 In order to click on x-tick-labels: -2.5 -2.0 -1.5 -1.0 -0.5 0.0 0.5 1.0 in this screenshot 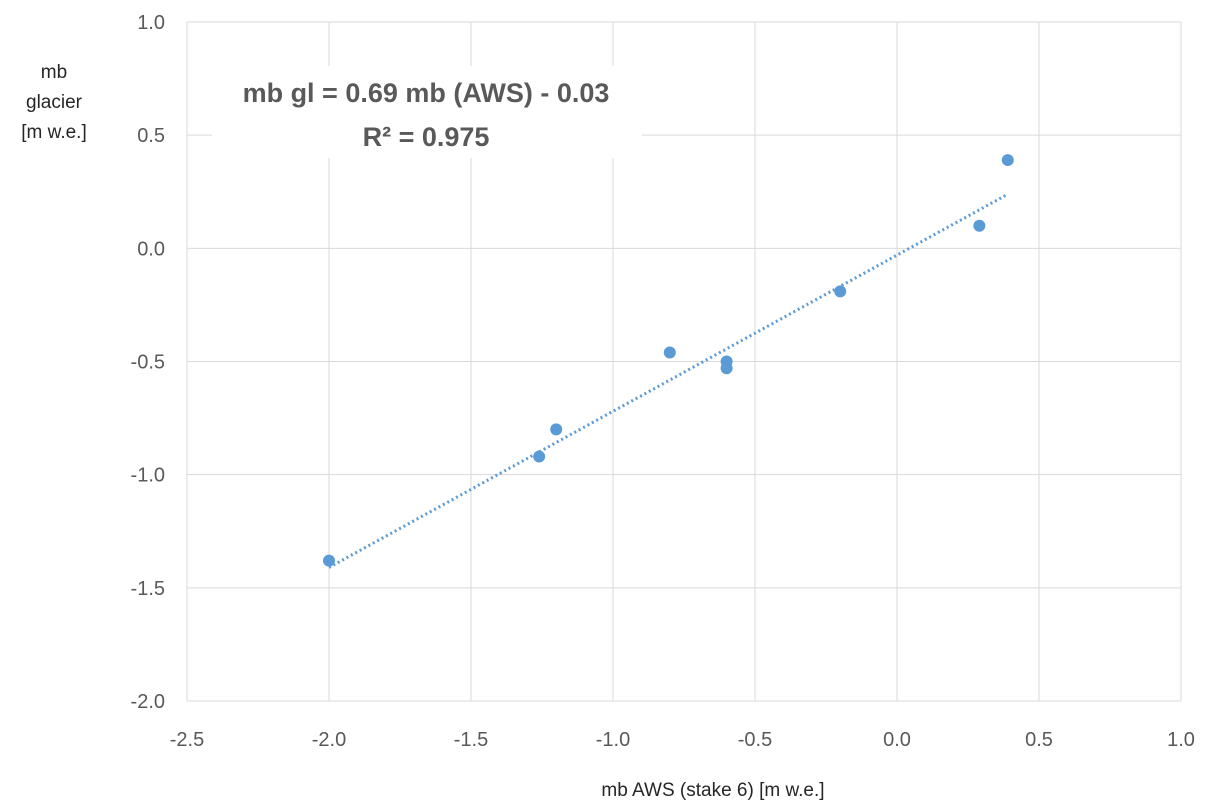, I will do `click(682, 740)`.